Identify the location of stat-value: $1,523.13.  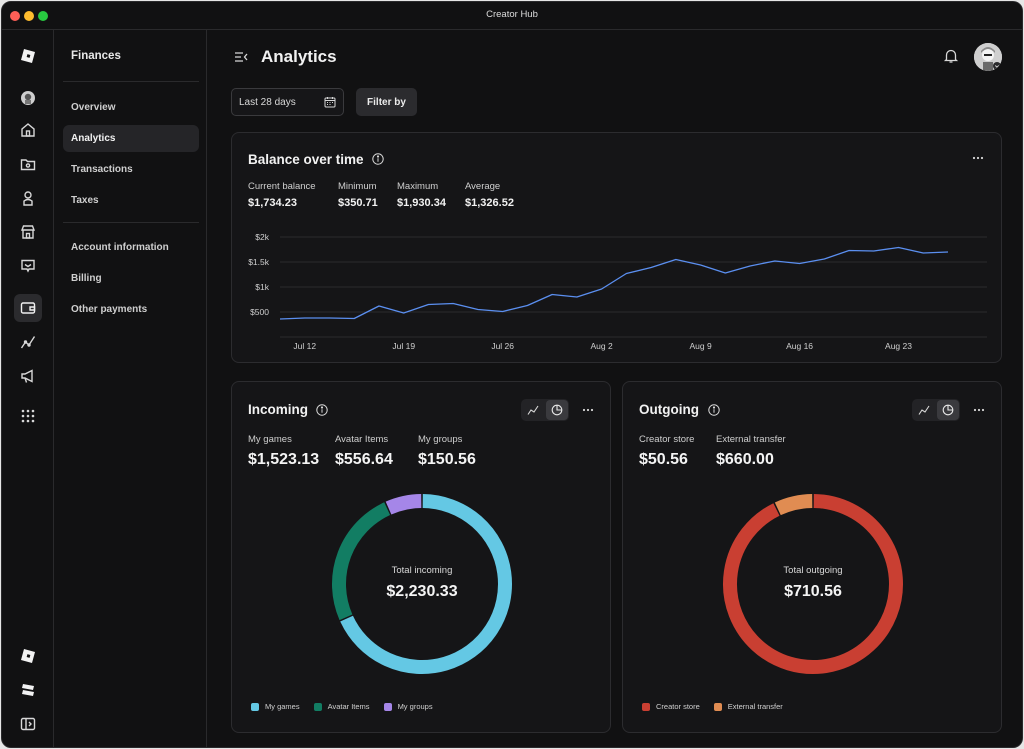
(284, 459).